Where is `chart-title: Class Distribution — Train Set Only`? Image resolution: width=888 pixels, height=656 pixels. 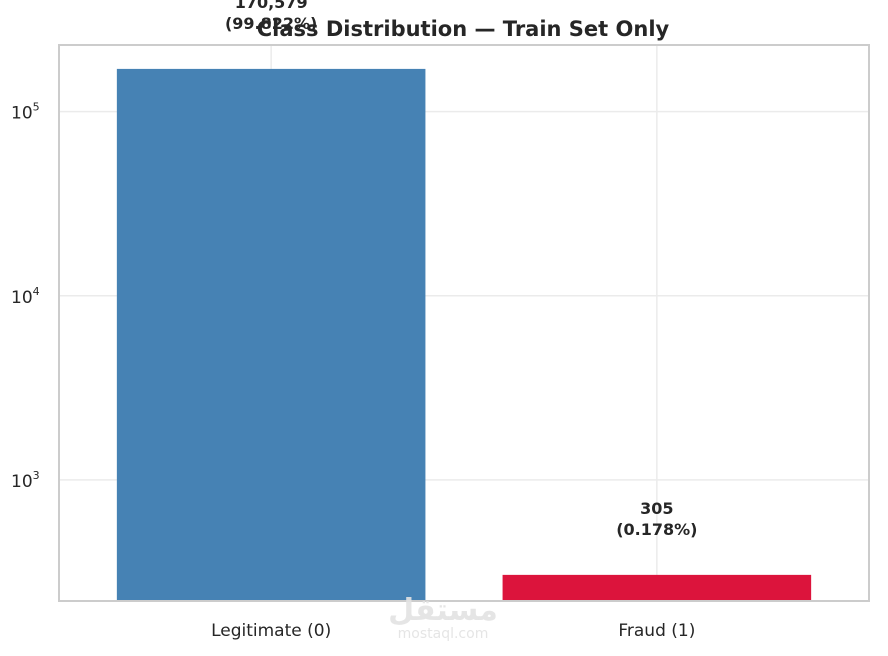 chart-title: Class Distribution — Train Set Only is located at coordinates (463, 29).